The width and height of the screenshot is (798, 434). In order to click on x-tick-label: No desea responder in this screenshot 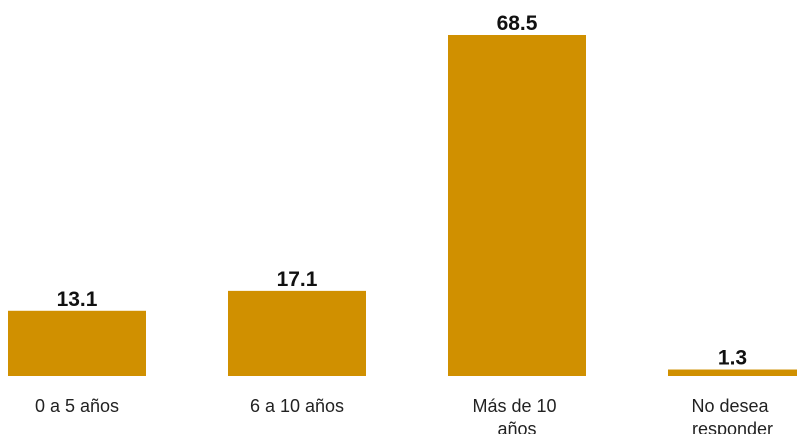, I will do `click(732, 415)`.